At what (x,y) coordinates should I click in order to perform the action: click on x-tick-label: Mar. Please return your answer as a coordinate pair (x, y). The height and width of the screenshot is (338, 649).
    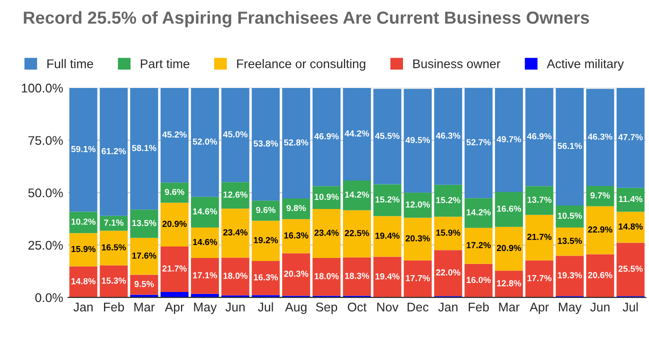
    Looking at the image, I should click on (509, 307).